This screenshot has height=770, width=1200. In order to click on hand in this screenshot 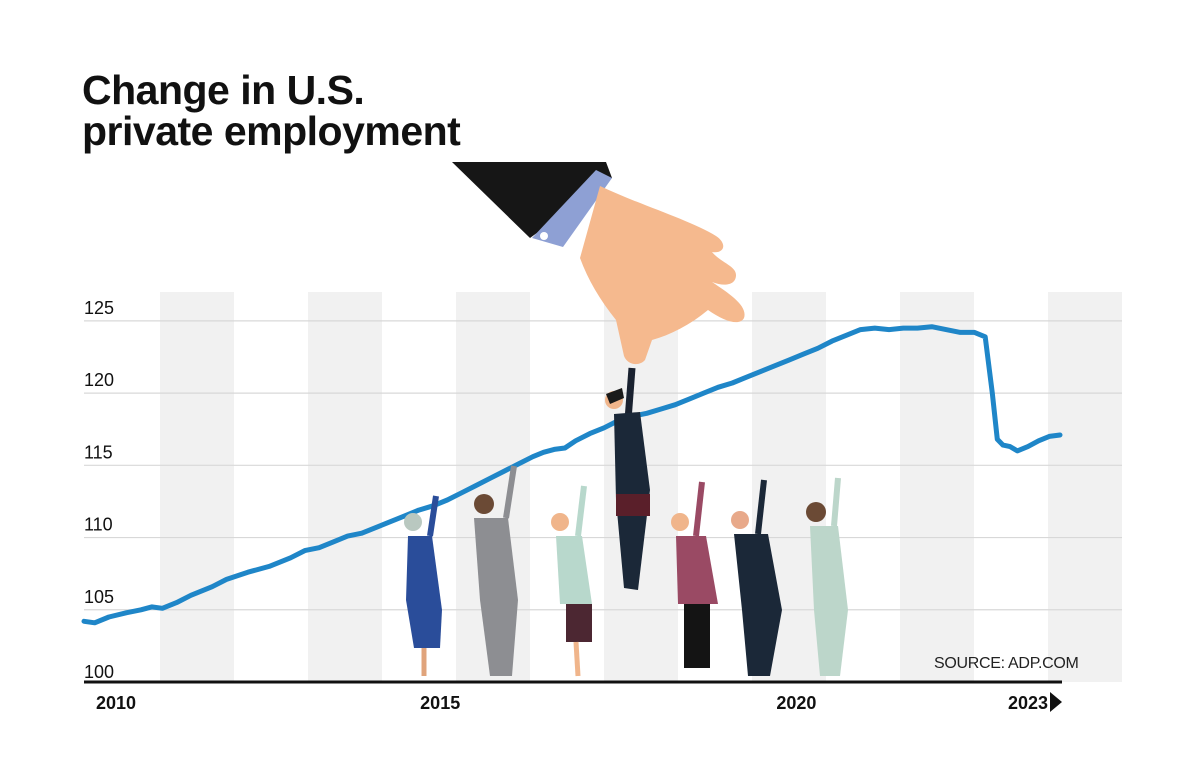, I will do `click(662, 275)`.